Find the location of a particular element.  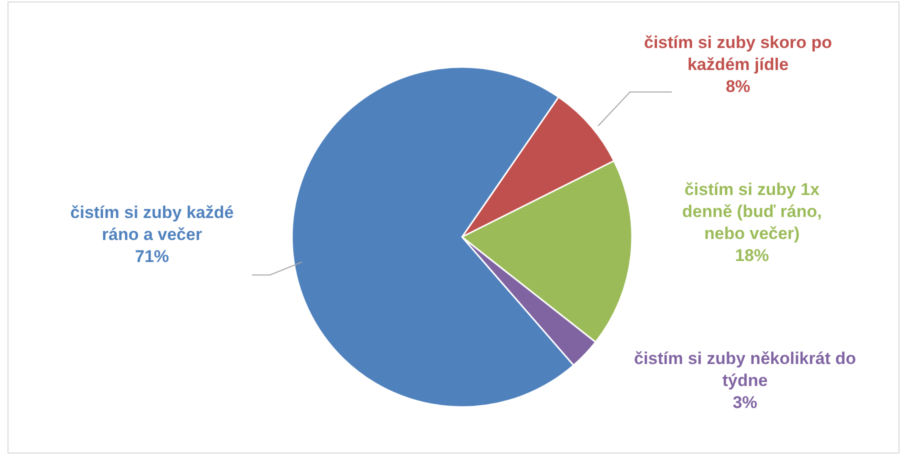

data-label: 8% is located at coordinates (738, 86).